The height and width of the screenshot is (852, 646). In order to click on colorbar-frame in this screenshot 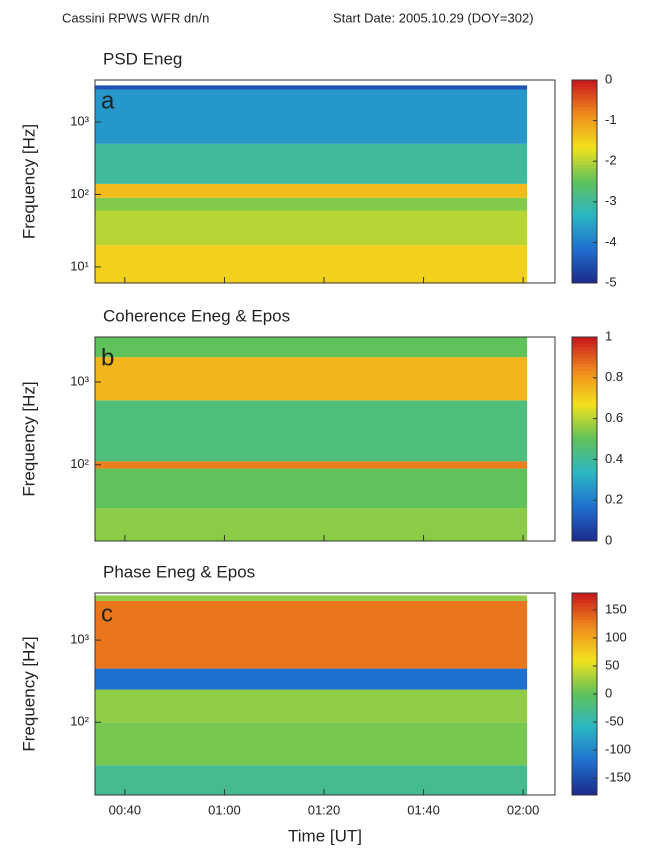, I will do `click(584, 439)`.